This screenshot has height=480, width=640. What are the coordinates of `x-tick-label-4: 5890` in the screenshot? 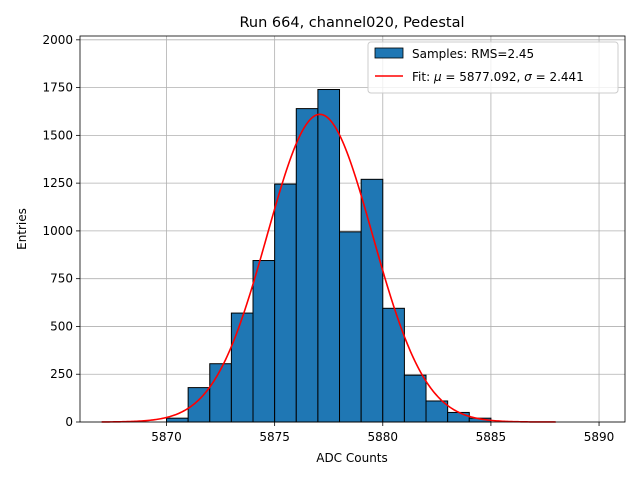 It's located at (599, 437).